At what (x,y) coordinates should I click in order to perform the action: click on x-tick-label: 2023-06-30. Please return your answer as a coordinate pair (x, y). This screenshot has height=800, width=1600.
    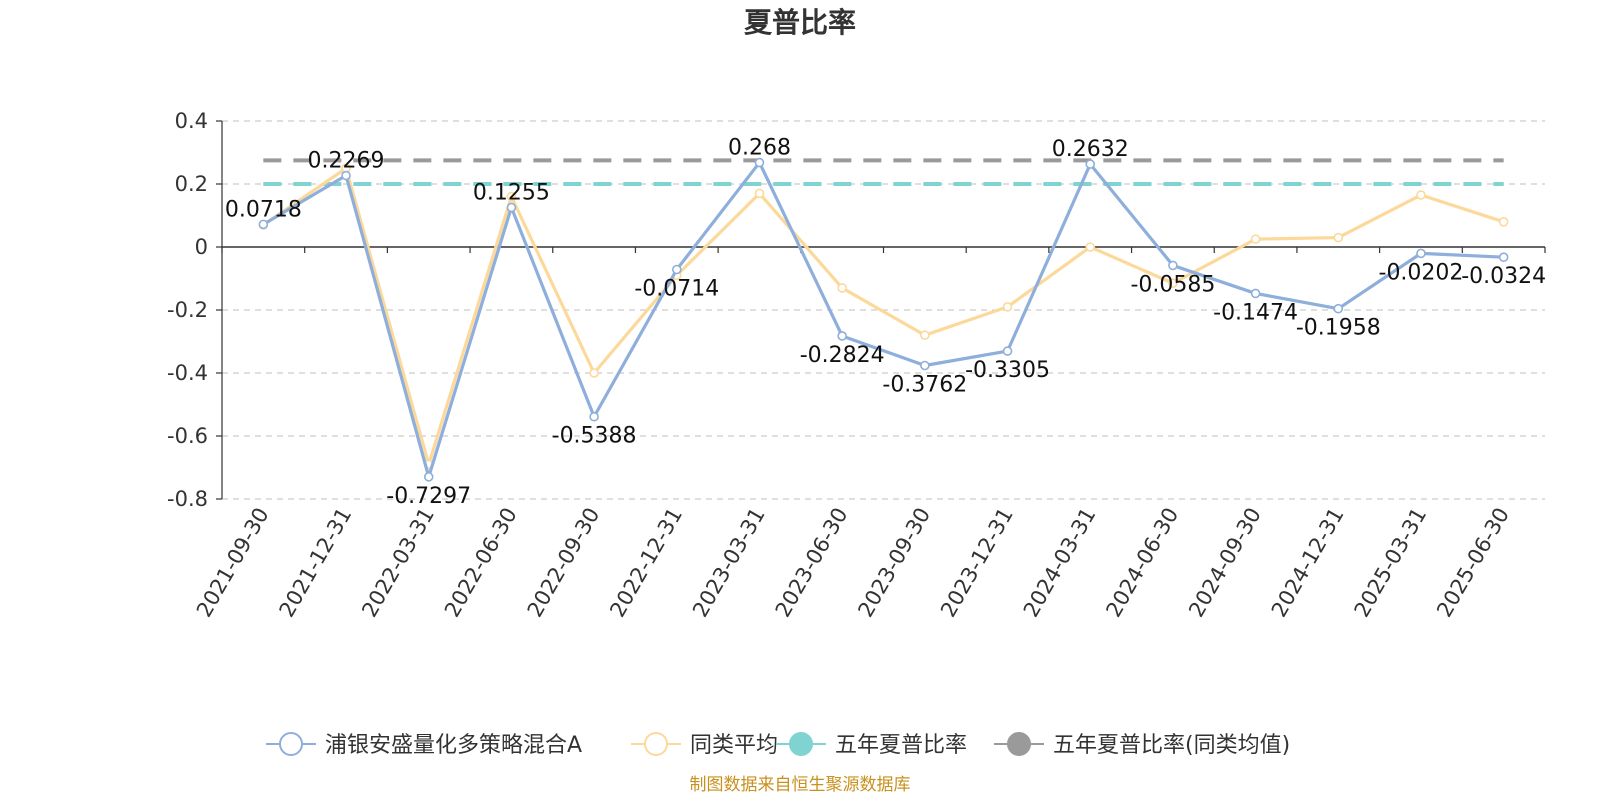
    Looking at the image, I should click on (812, 563).